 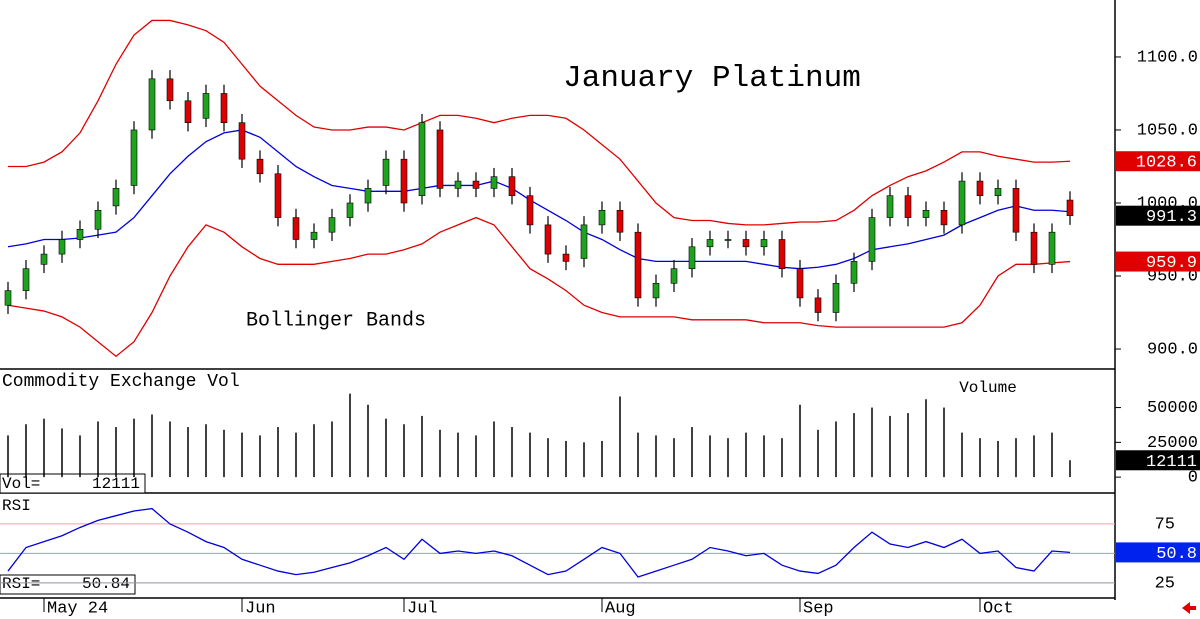 I want to click on y-tick-label: 0, so click(x=1193, y=478).